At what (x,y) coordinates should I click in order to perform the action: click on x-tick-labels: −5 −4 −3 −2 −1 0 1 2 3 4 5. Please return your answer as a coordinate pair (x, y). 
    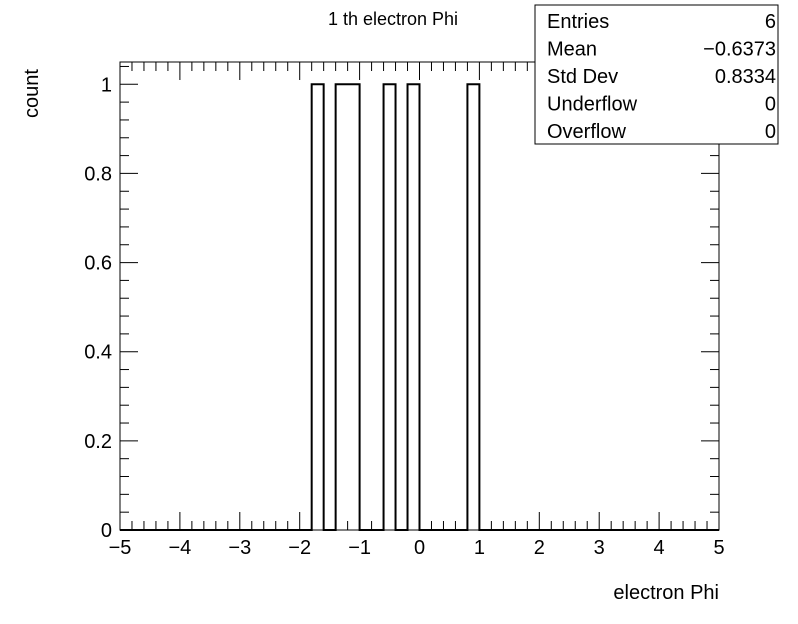
    Looking at the image, I should click on (417, 548).